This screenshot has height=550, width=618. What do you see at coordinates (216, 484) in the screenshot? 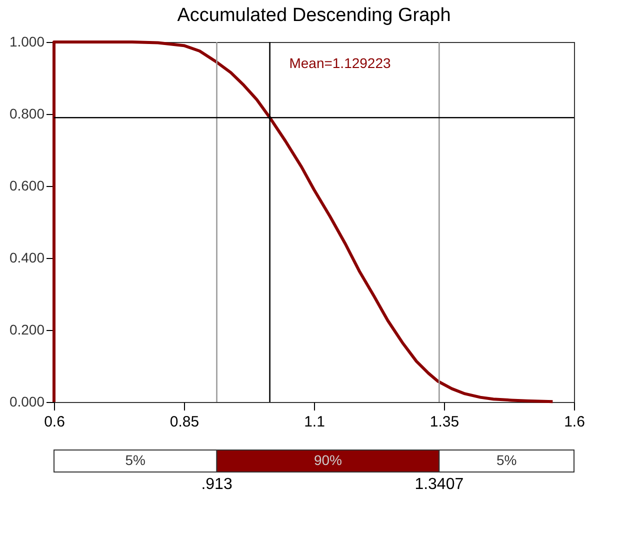
I see `text: .913` at bounding box center [216, 484].